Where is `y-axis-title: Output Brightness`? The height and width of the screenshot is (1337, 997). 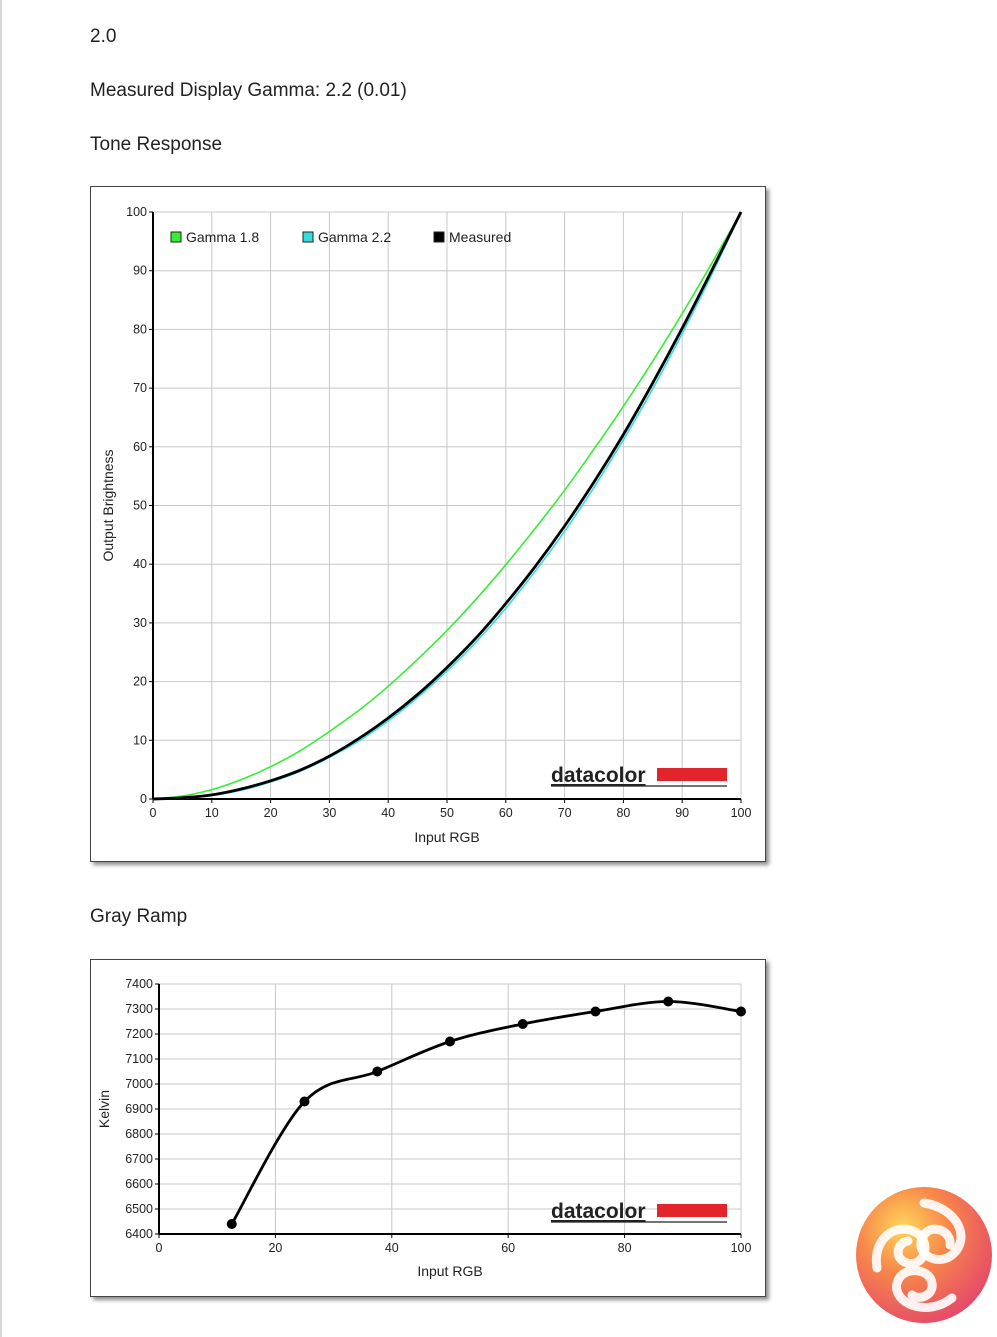 y-axis-title: Output Brightness is located at coordinates (108, 505).